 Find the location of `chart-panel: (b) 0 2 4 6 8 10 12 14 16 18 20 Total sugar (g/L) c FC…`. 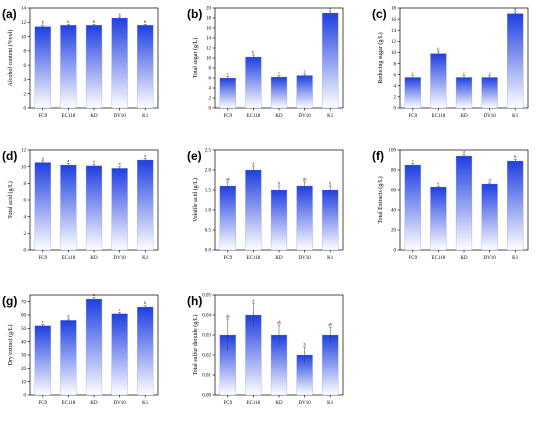

chart-panel: (b) 0 2 4 6 8 10 12 14 16 18 20 Total sugar (g/L) c FC… is located at coordinates (265, 62).